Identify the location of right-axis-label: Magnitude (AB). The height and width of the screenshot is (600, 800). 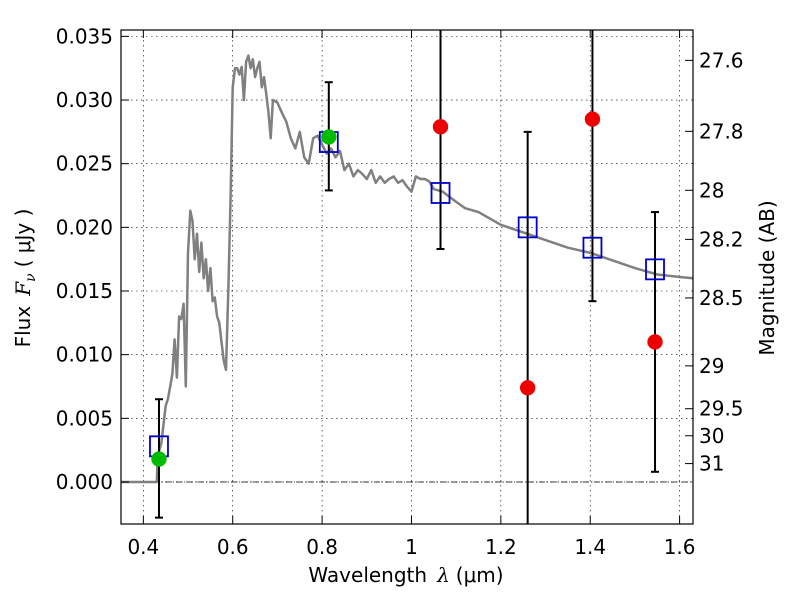
(767, 277).